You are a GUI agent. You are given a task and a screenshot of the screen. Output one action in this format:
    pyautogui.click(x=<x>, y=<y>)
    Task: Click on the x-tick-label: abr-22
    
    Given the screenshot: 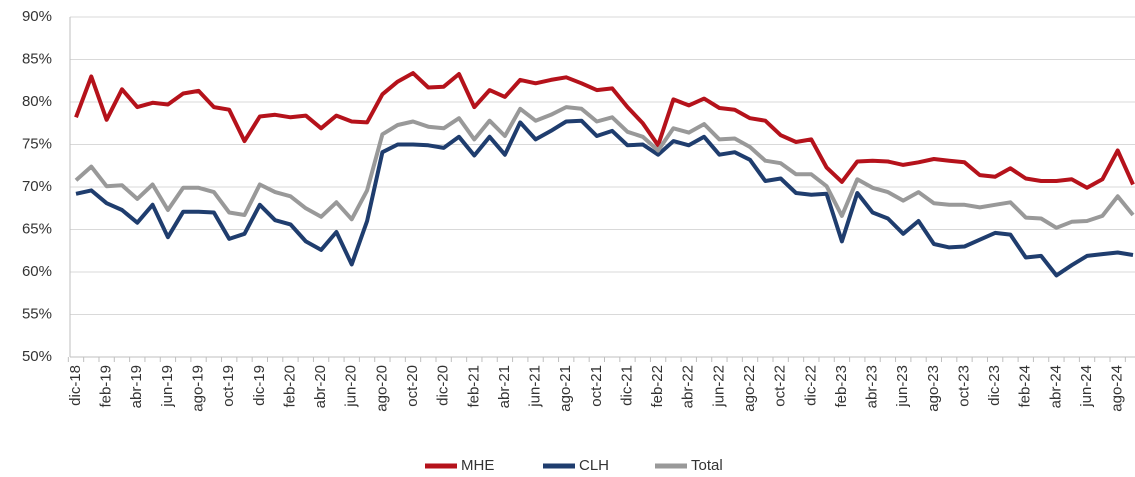 What is the action you would take?
    pyautogui.click(x=688, y=386)
    